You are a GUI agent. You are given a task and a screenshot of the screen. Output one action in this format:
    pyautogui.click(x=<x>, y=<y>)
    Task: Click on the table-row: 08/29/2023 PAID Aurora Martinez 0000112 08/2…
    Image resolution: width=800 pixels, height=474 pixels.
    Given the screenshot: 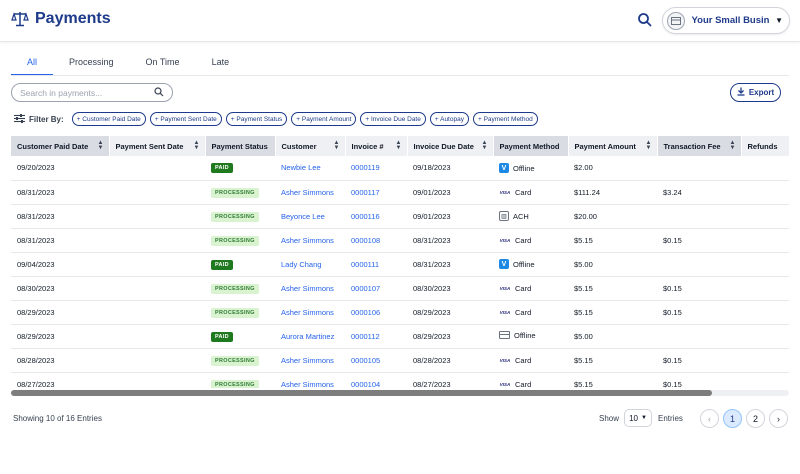 What is the action you would take?
    pyautogui.click(x=400, y=336)
    